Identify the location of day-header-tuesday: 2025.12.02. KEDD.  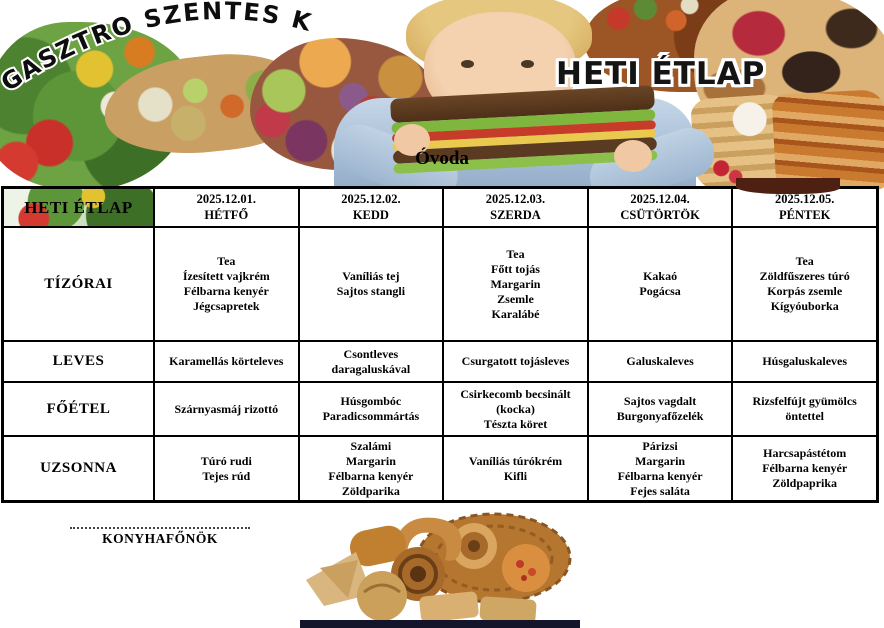
(371, 207).